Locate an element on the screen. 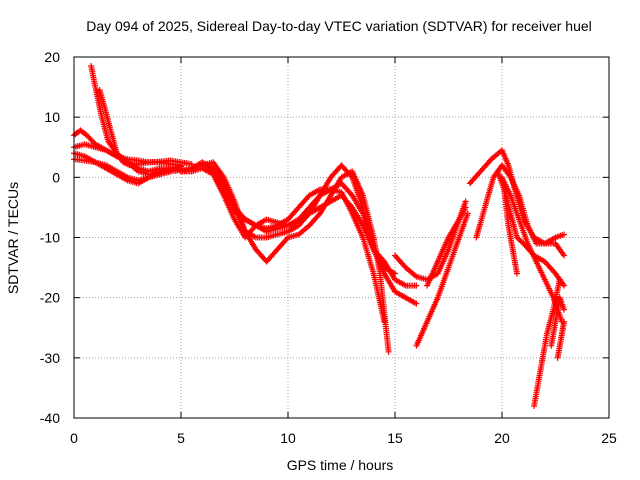 This screenshot has width=640, height=480. x-tick-label: 15 is located at coordinates (395, 438).